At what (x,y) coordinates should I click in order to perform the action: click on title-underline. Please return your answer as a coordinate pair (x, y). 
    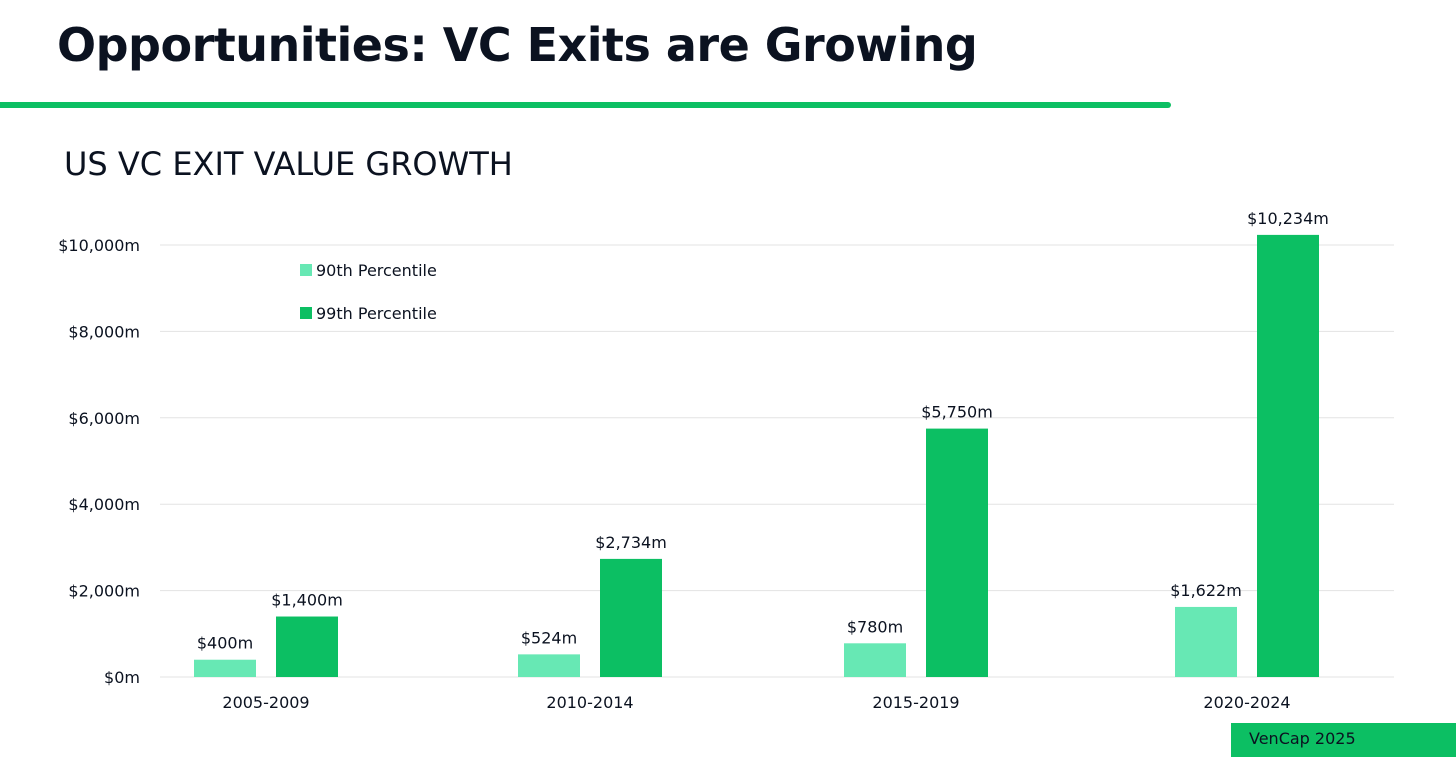
    Looking at the image, I should click on (585, 105).